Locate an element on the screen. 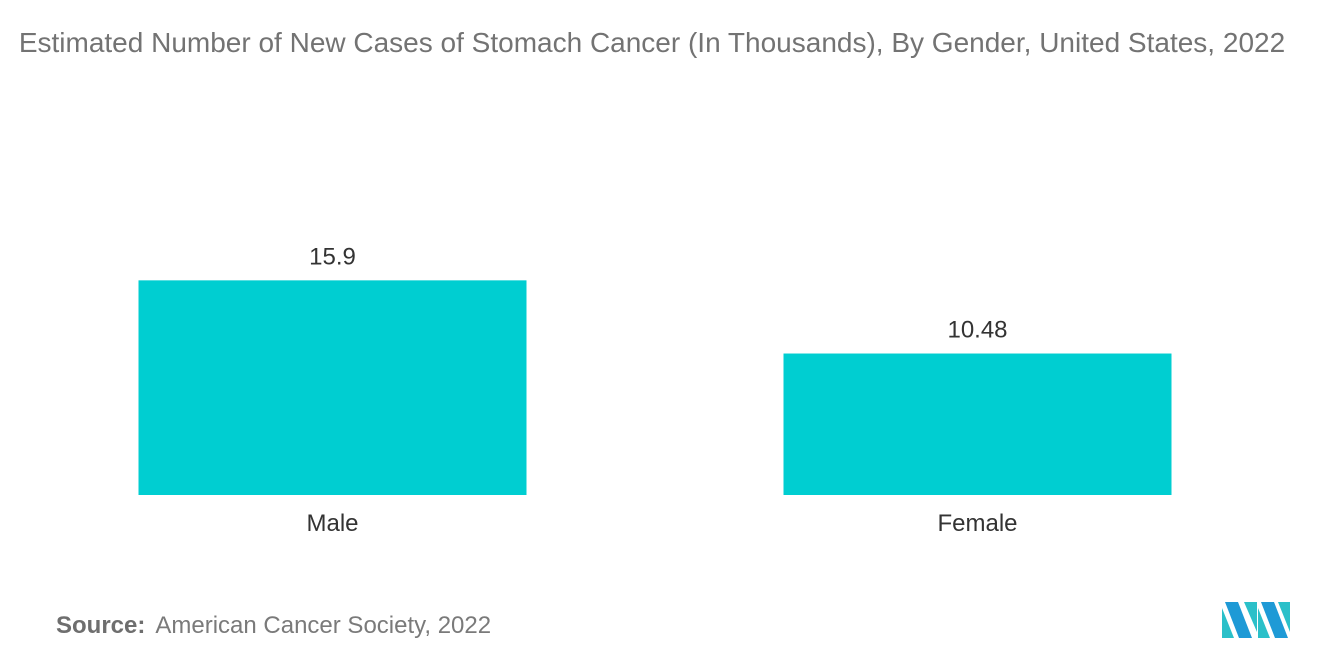 The height and width of the screenshot is (665, 1320). source-text: American Cancer Society, 2022 is located at coordinates (323, 625).